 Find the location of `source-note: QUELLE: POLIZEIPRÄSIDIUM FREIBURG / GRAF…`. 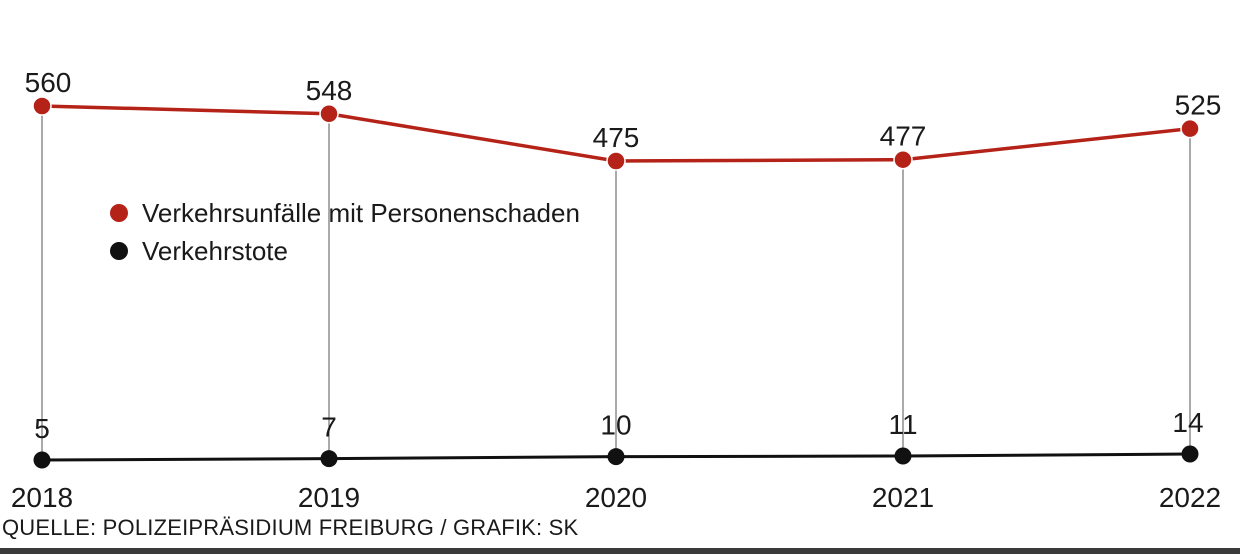

source-note: QUELLE: POLIZEIPRÄSIDIUM FREIBURG / GRAF… is located at coordinates (290, 527).